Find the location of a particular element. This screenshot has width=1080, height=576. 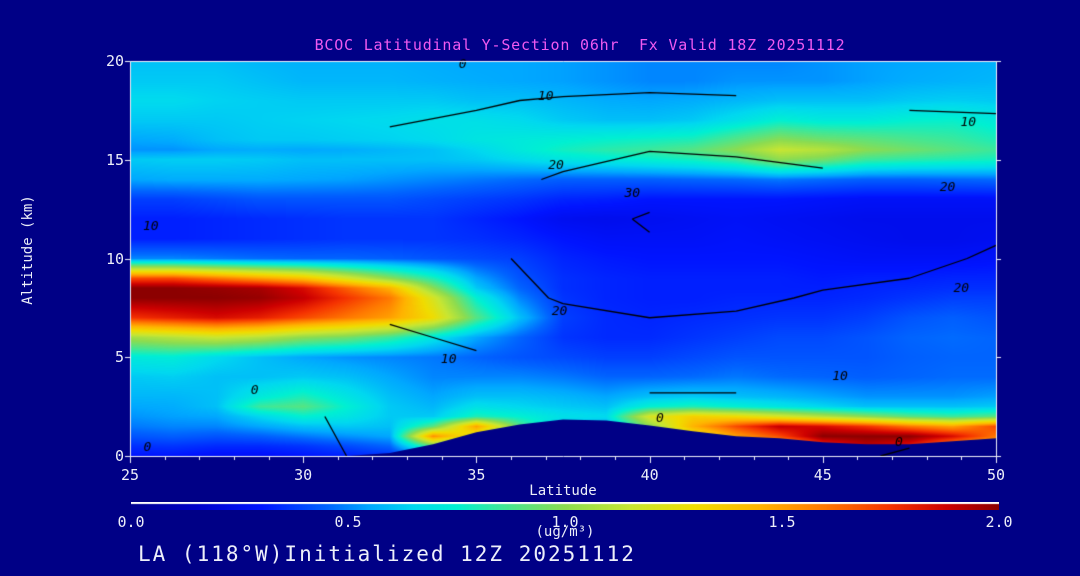

y-tick-label: 0 is located at coordinates (119, 456).